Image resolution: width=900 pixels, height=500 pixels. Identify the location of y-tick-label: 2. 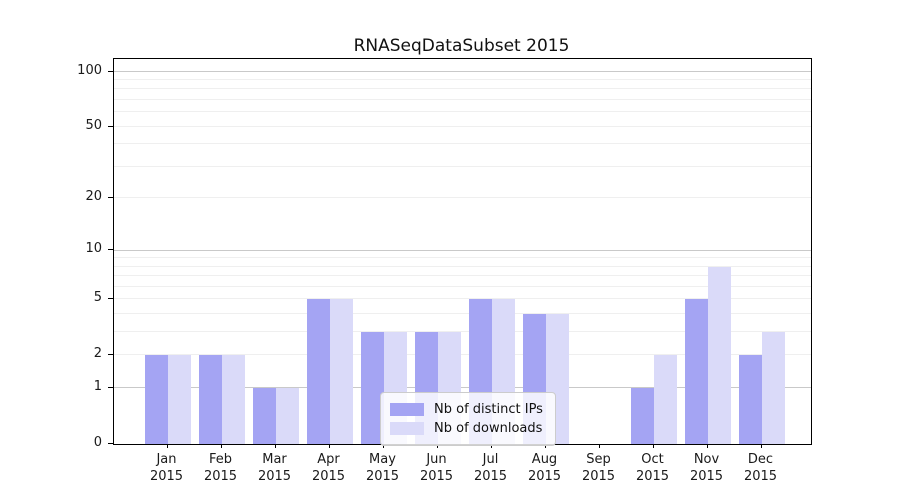
(97, 354).